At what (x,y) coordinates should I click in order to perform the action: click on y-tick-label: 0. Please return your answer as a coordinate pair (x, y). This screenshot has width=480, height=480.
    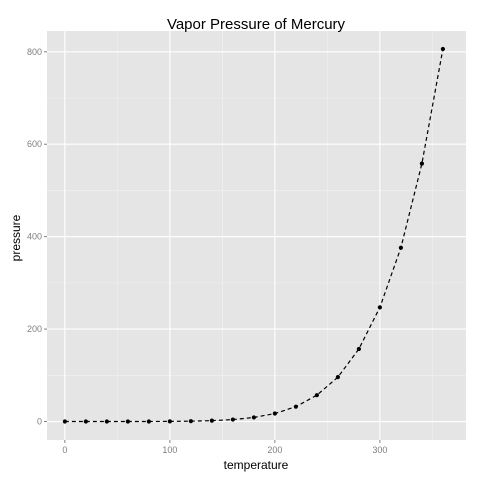
    Looking at the image, I should click on (39, 422).